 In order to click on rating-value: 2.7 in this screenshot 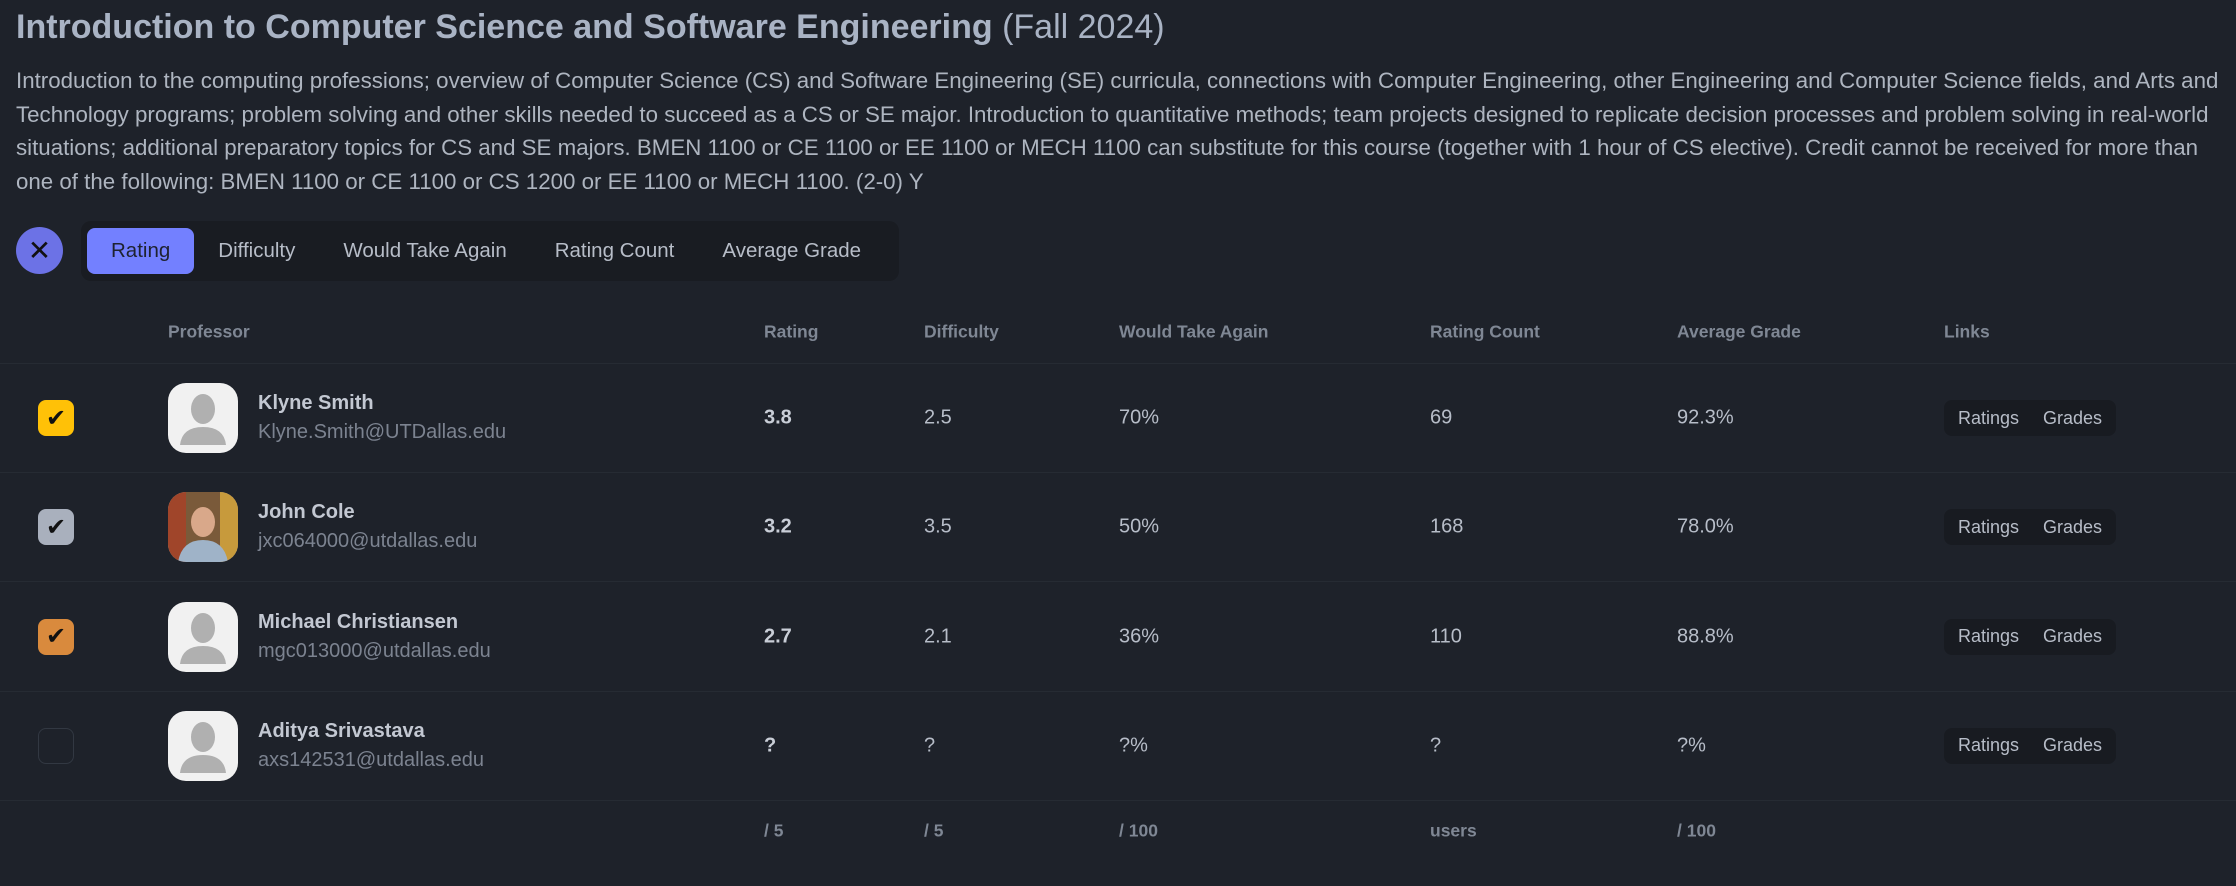, I will do `click(778, 636)`.